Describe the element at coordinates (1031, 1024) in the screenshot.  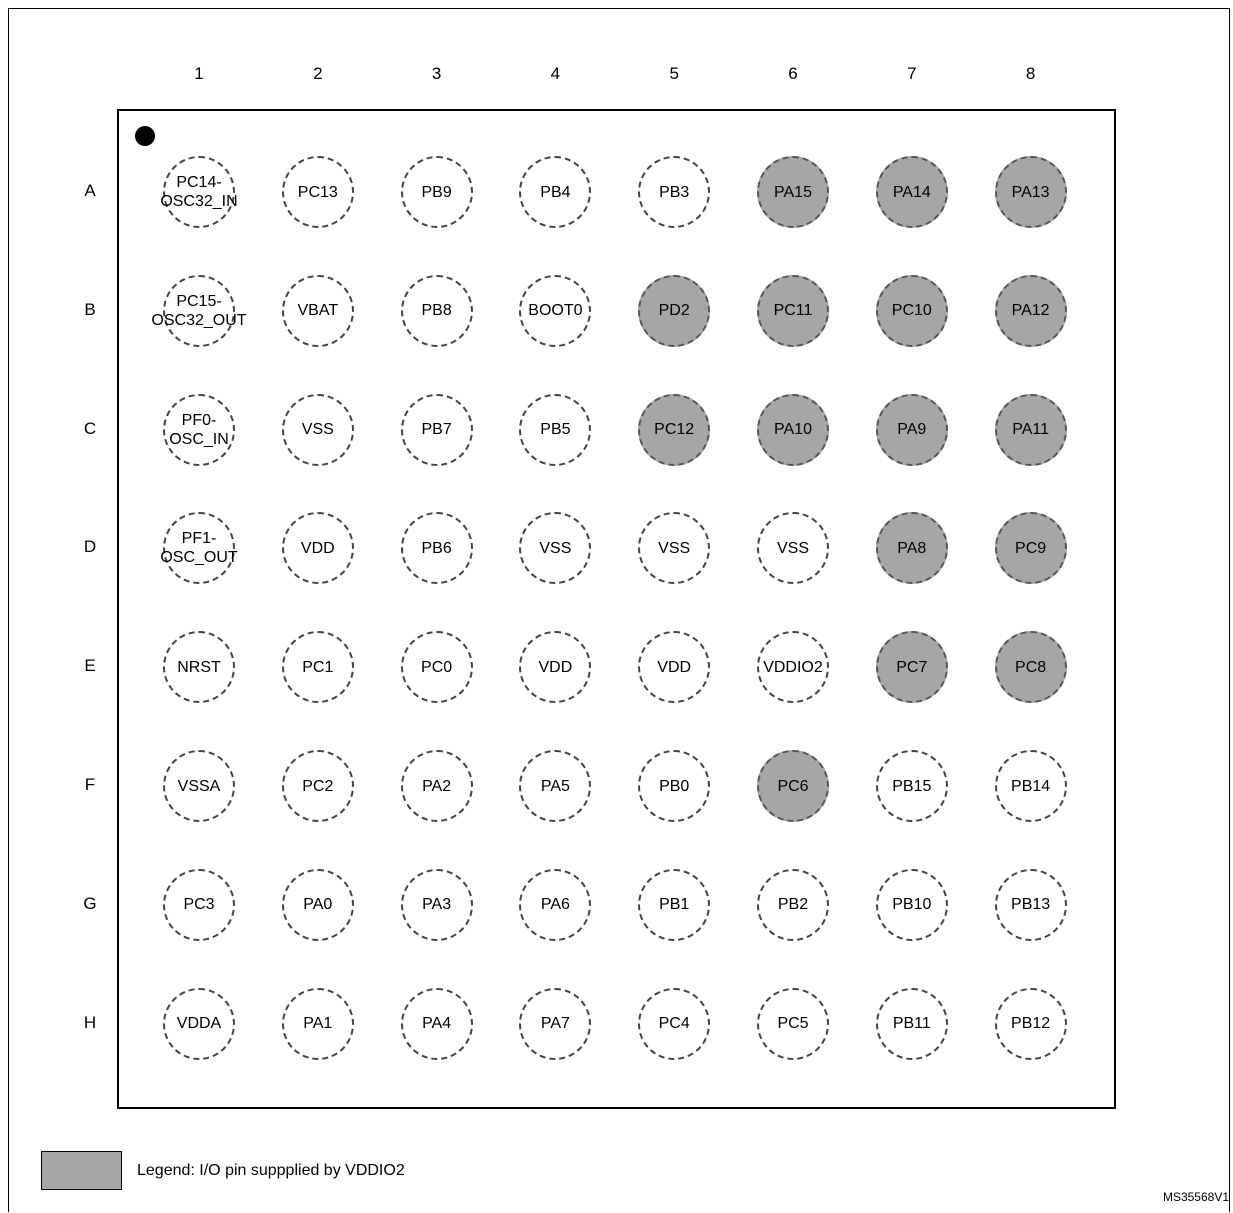
I see `pin-name: PB12` at that location.